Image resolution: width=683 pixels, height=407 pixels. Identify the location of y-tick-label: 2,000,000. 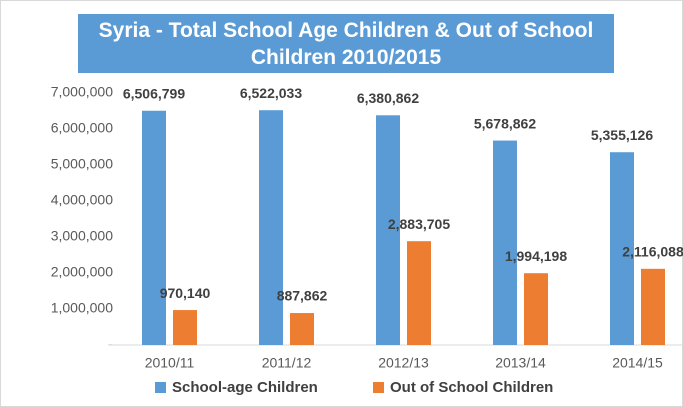
(82, 272).